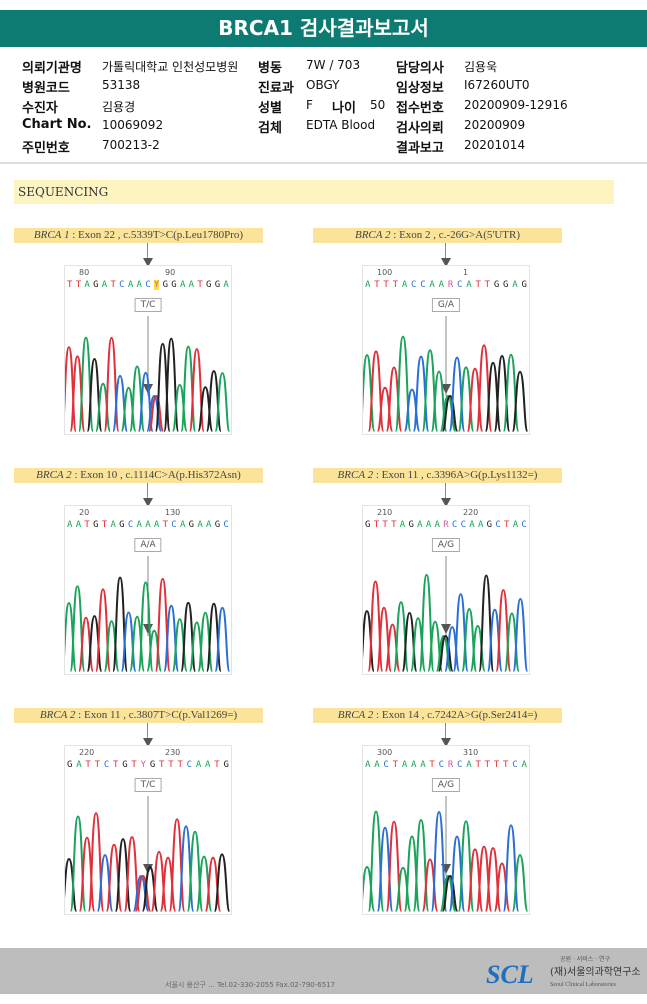 Image resolution: width=647 pixels, height=1004 pixels. What do you see at coordinates (173, 512) in the screenshot?
I see `tick-label: 130` at bounding box center [173, 512].